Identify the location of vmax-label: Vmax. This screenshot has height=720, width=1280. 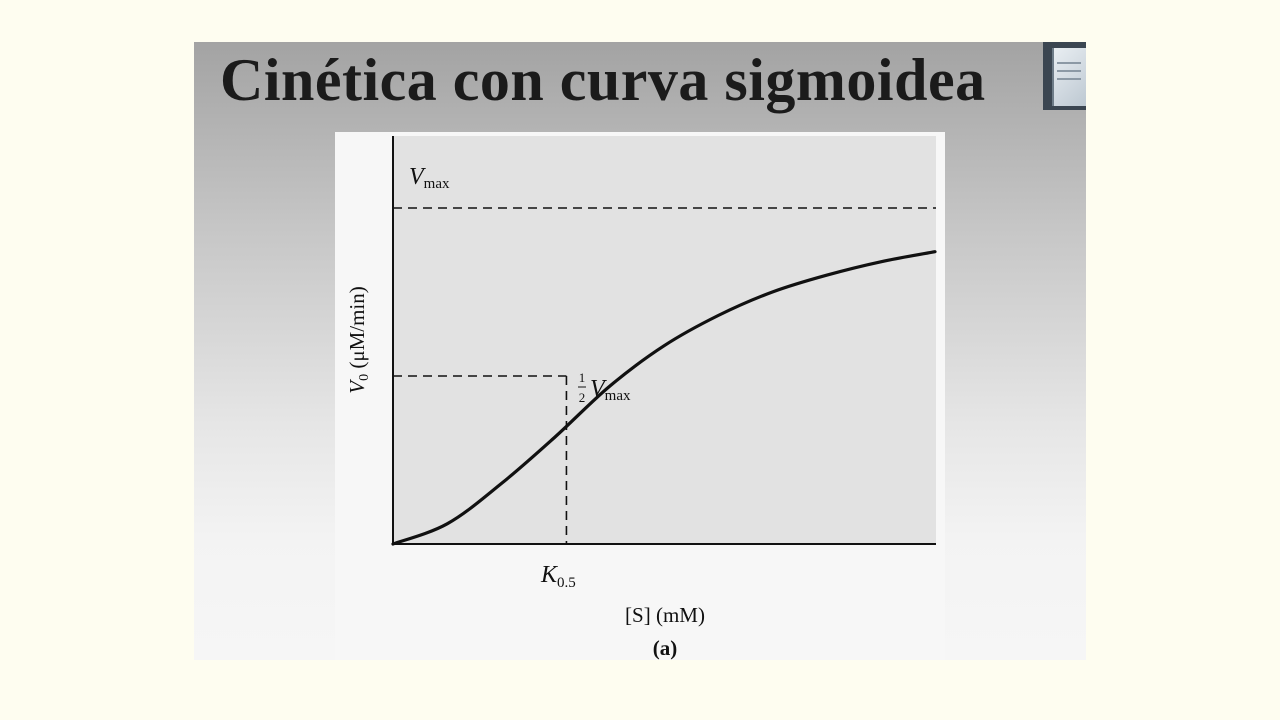
(429, 178).